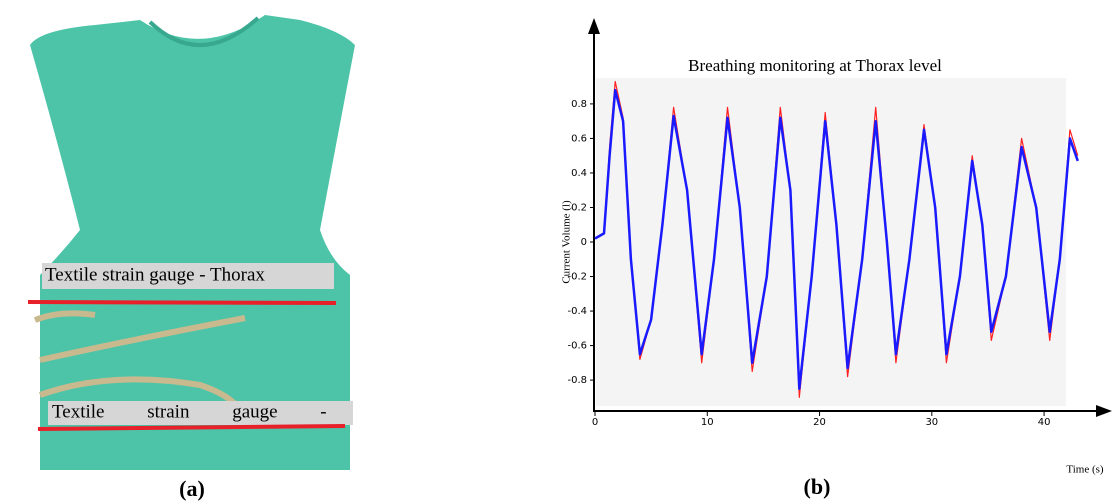 Image resolution: width=1120 pixels, height=504 pixels. I want to click on x-tick-label: 10, so click(707, 422).